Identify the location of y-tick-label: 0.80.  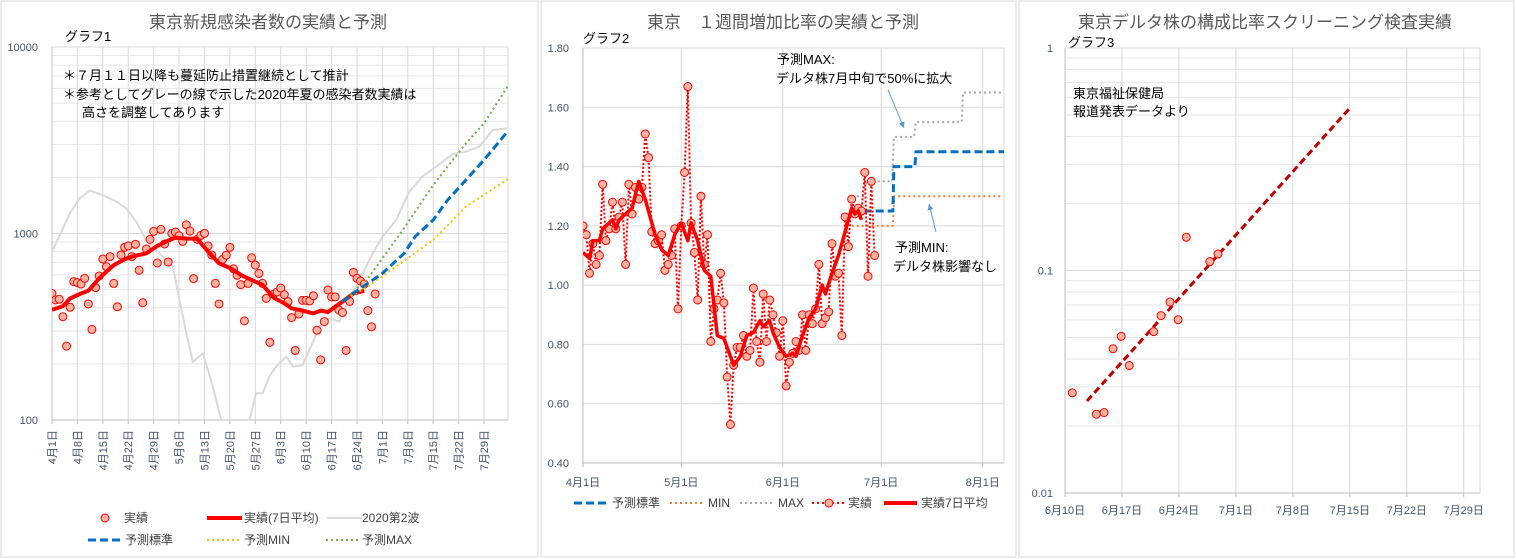
(558, 345).